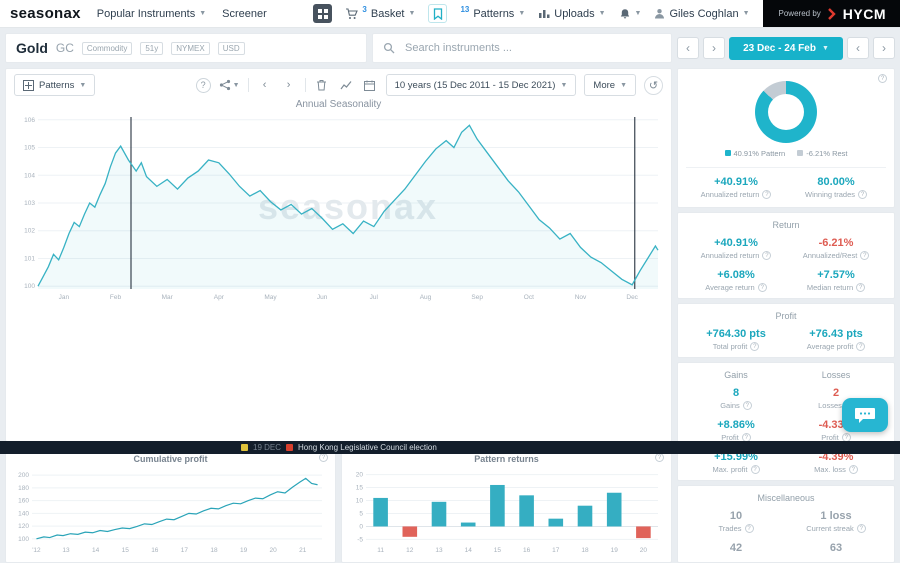 Image resolution: width=900 pixels, height=563 pixels. What do you see at coordinates (45, 13) in the screenshot?
I see `seasonax-logo: seasonax` at bounding box center [45, 13].